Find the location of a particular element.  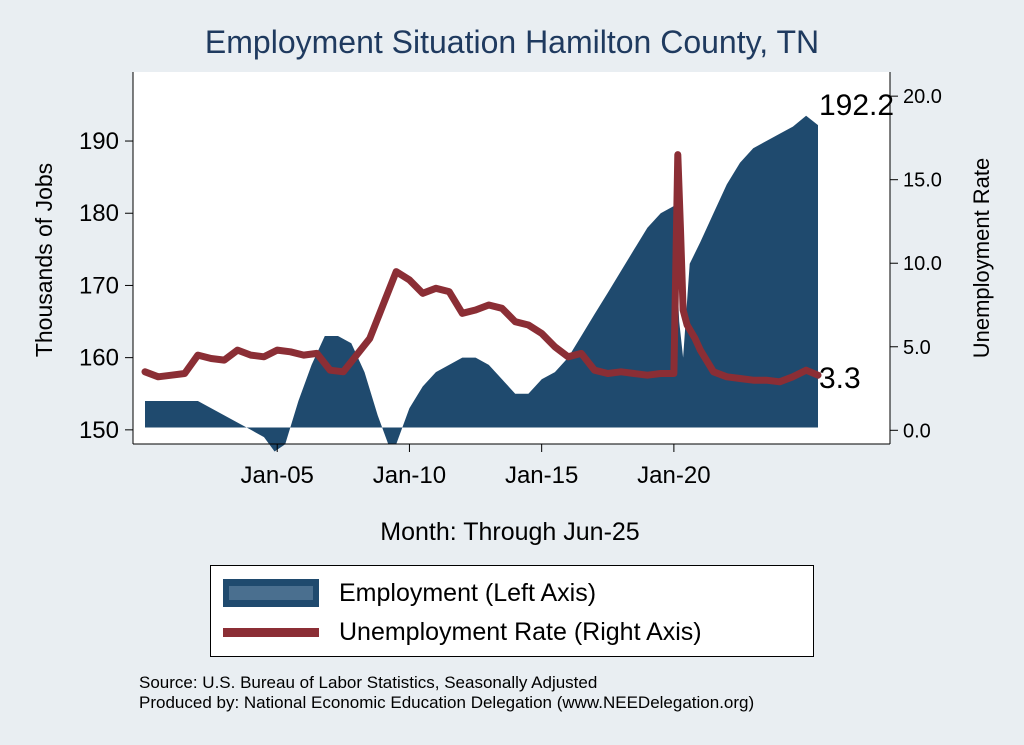

right-axis-tick-label: 15.0 is located at coordinates (922, 181).